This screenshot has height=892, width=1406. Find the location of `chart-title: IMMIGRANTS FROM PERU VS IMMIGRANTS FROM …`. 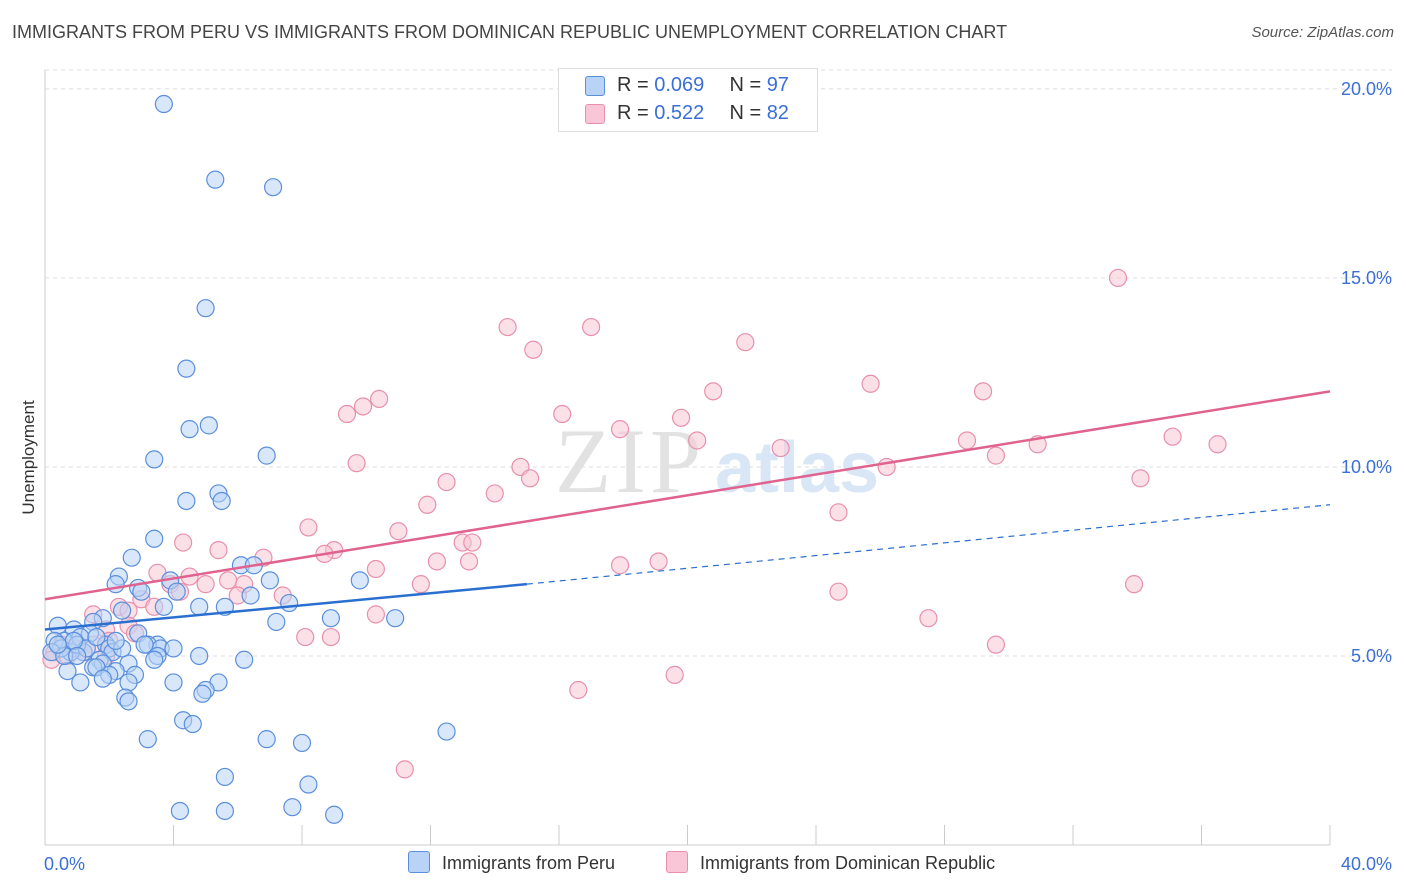

chart-title: IMMIGRANTS FROM PERU VS IMMIGRANTS FROM … is located at coordinates (510, 32).